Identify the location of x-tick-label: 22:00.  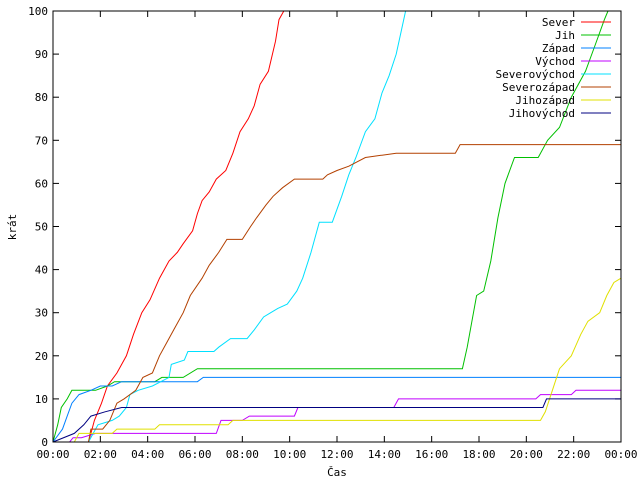
(573, 454).